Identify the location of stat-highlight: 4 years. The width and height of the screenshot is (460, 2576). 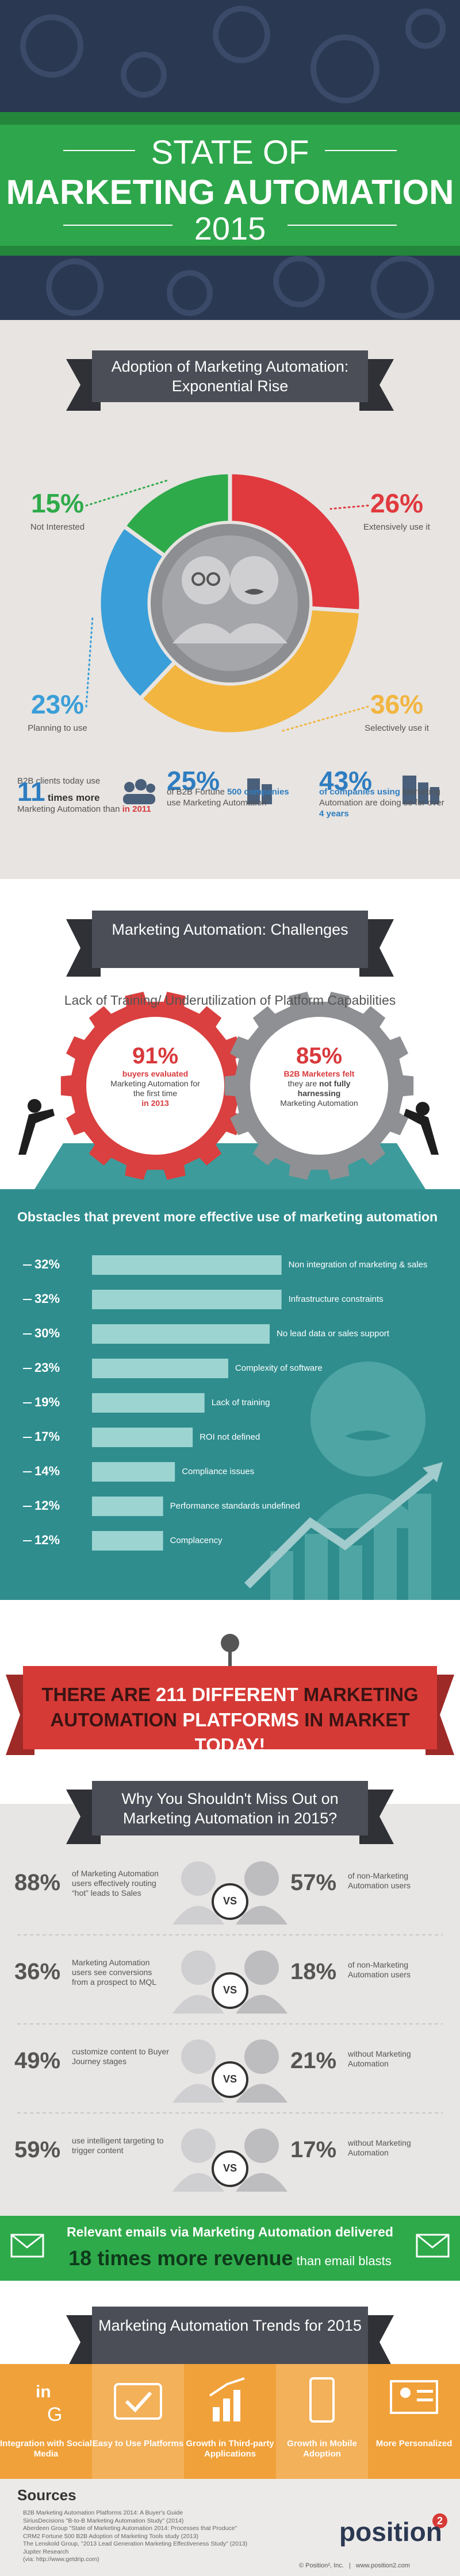
(334, 814).